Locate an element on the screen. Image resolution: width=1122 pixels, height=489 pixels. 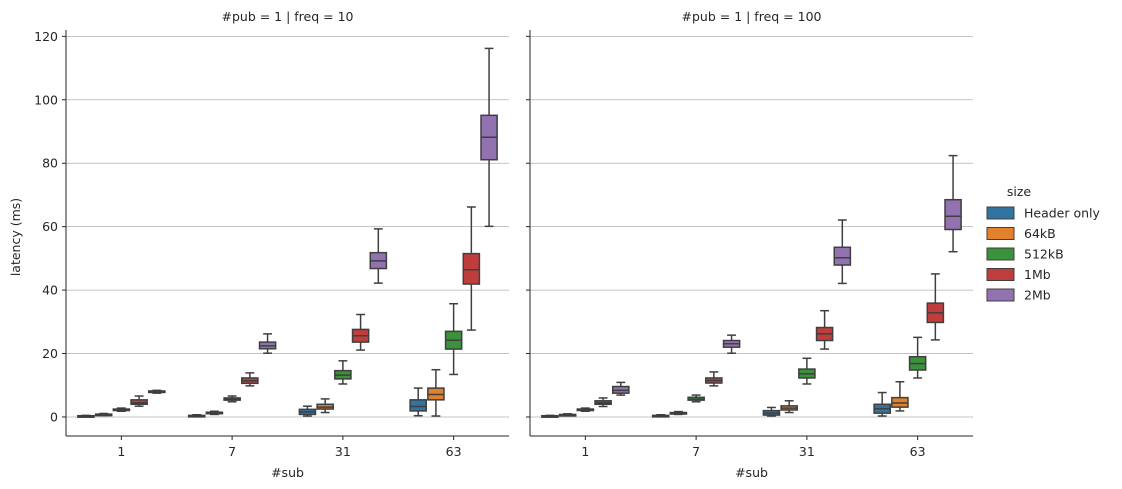
legend-item-2mb: 2Mb is located at coordinates (1018, 295).